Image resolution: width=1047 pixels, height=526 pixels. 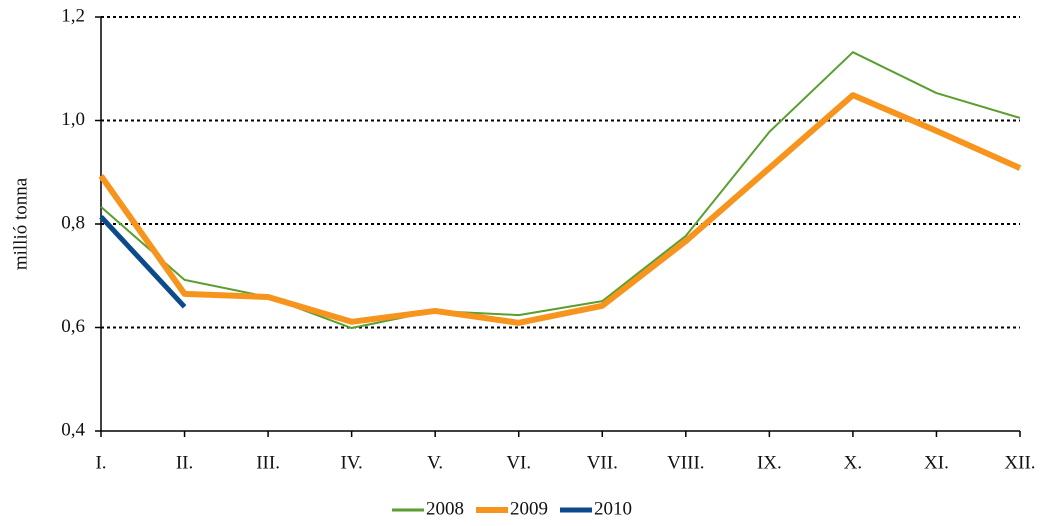 I want to click on y-tick-label: 1,0, so click(x=73, y=119).